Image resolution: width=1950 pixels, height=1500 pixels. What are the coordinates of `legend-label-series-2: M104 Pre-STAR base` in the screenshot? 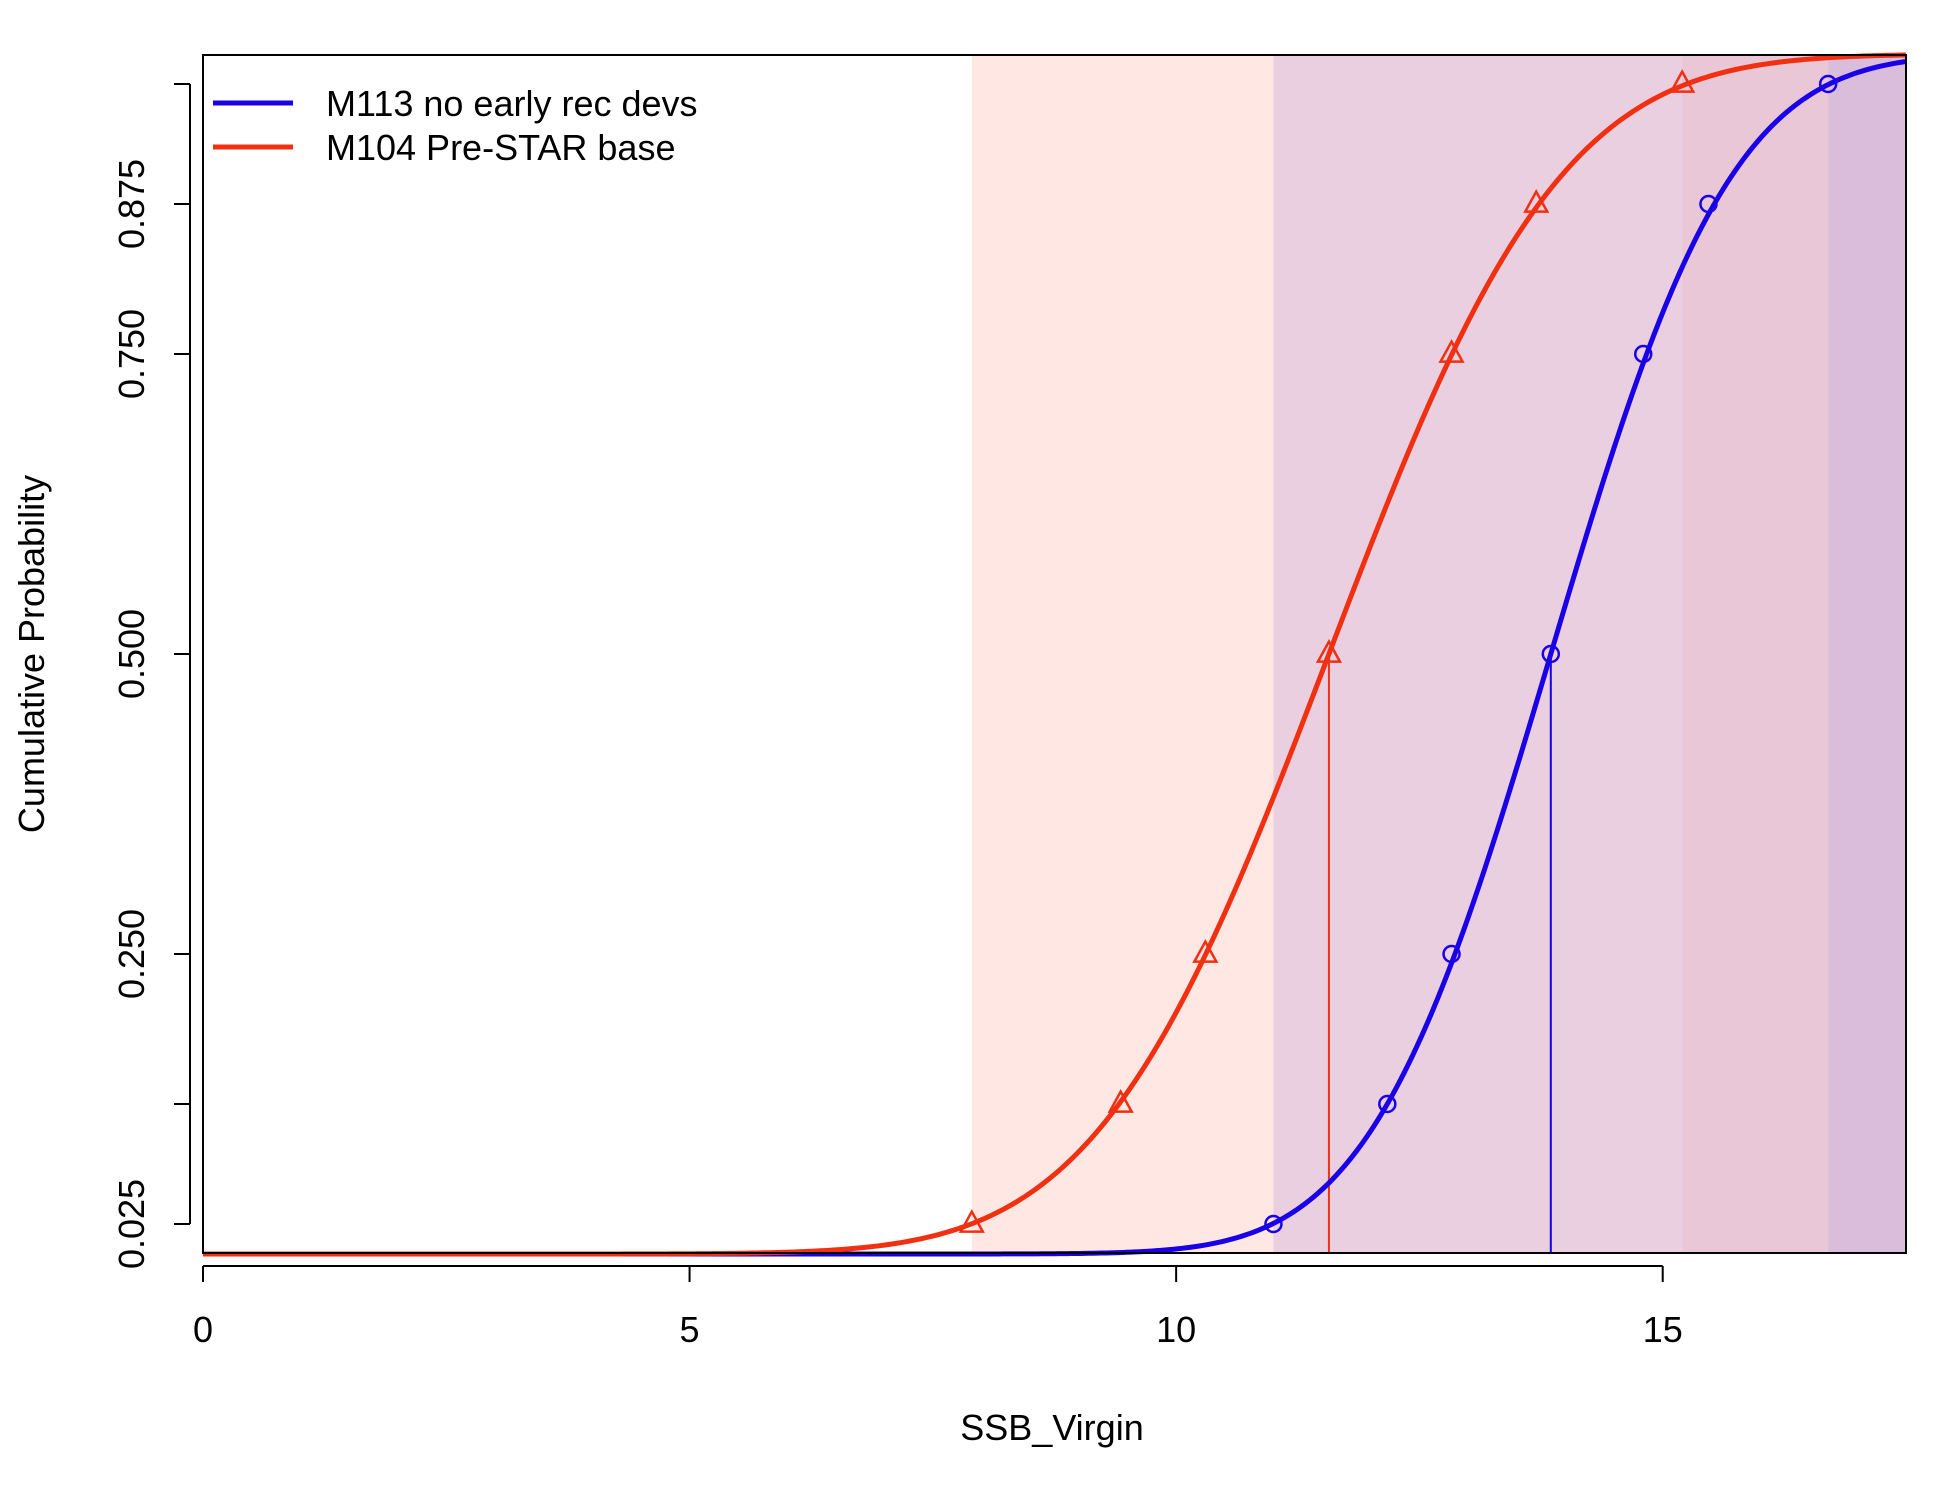 It's located at (500, 147).